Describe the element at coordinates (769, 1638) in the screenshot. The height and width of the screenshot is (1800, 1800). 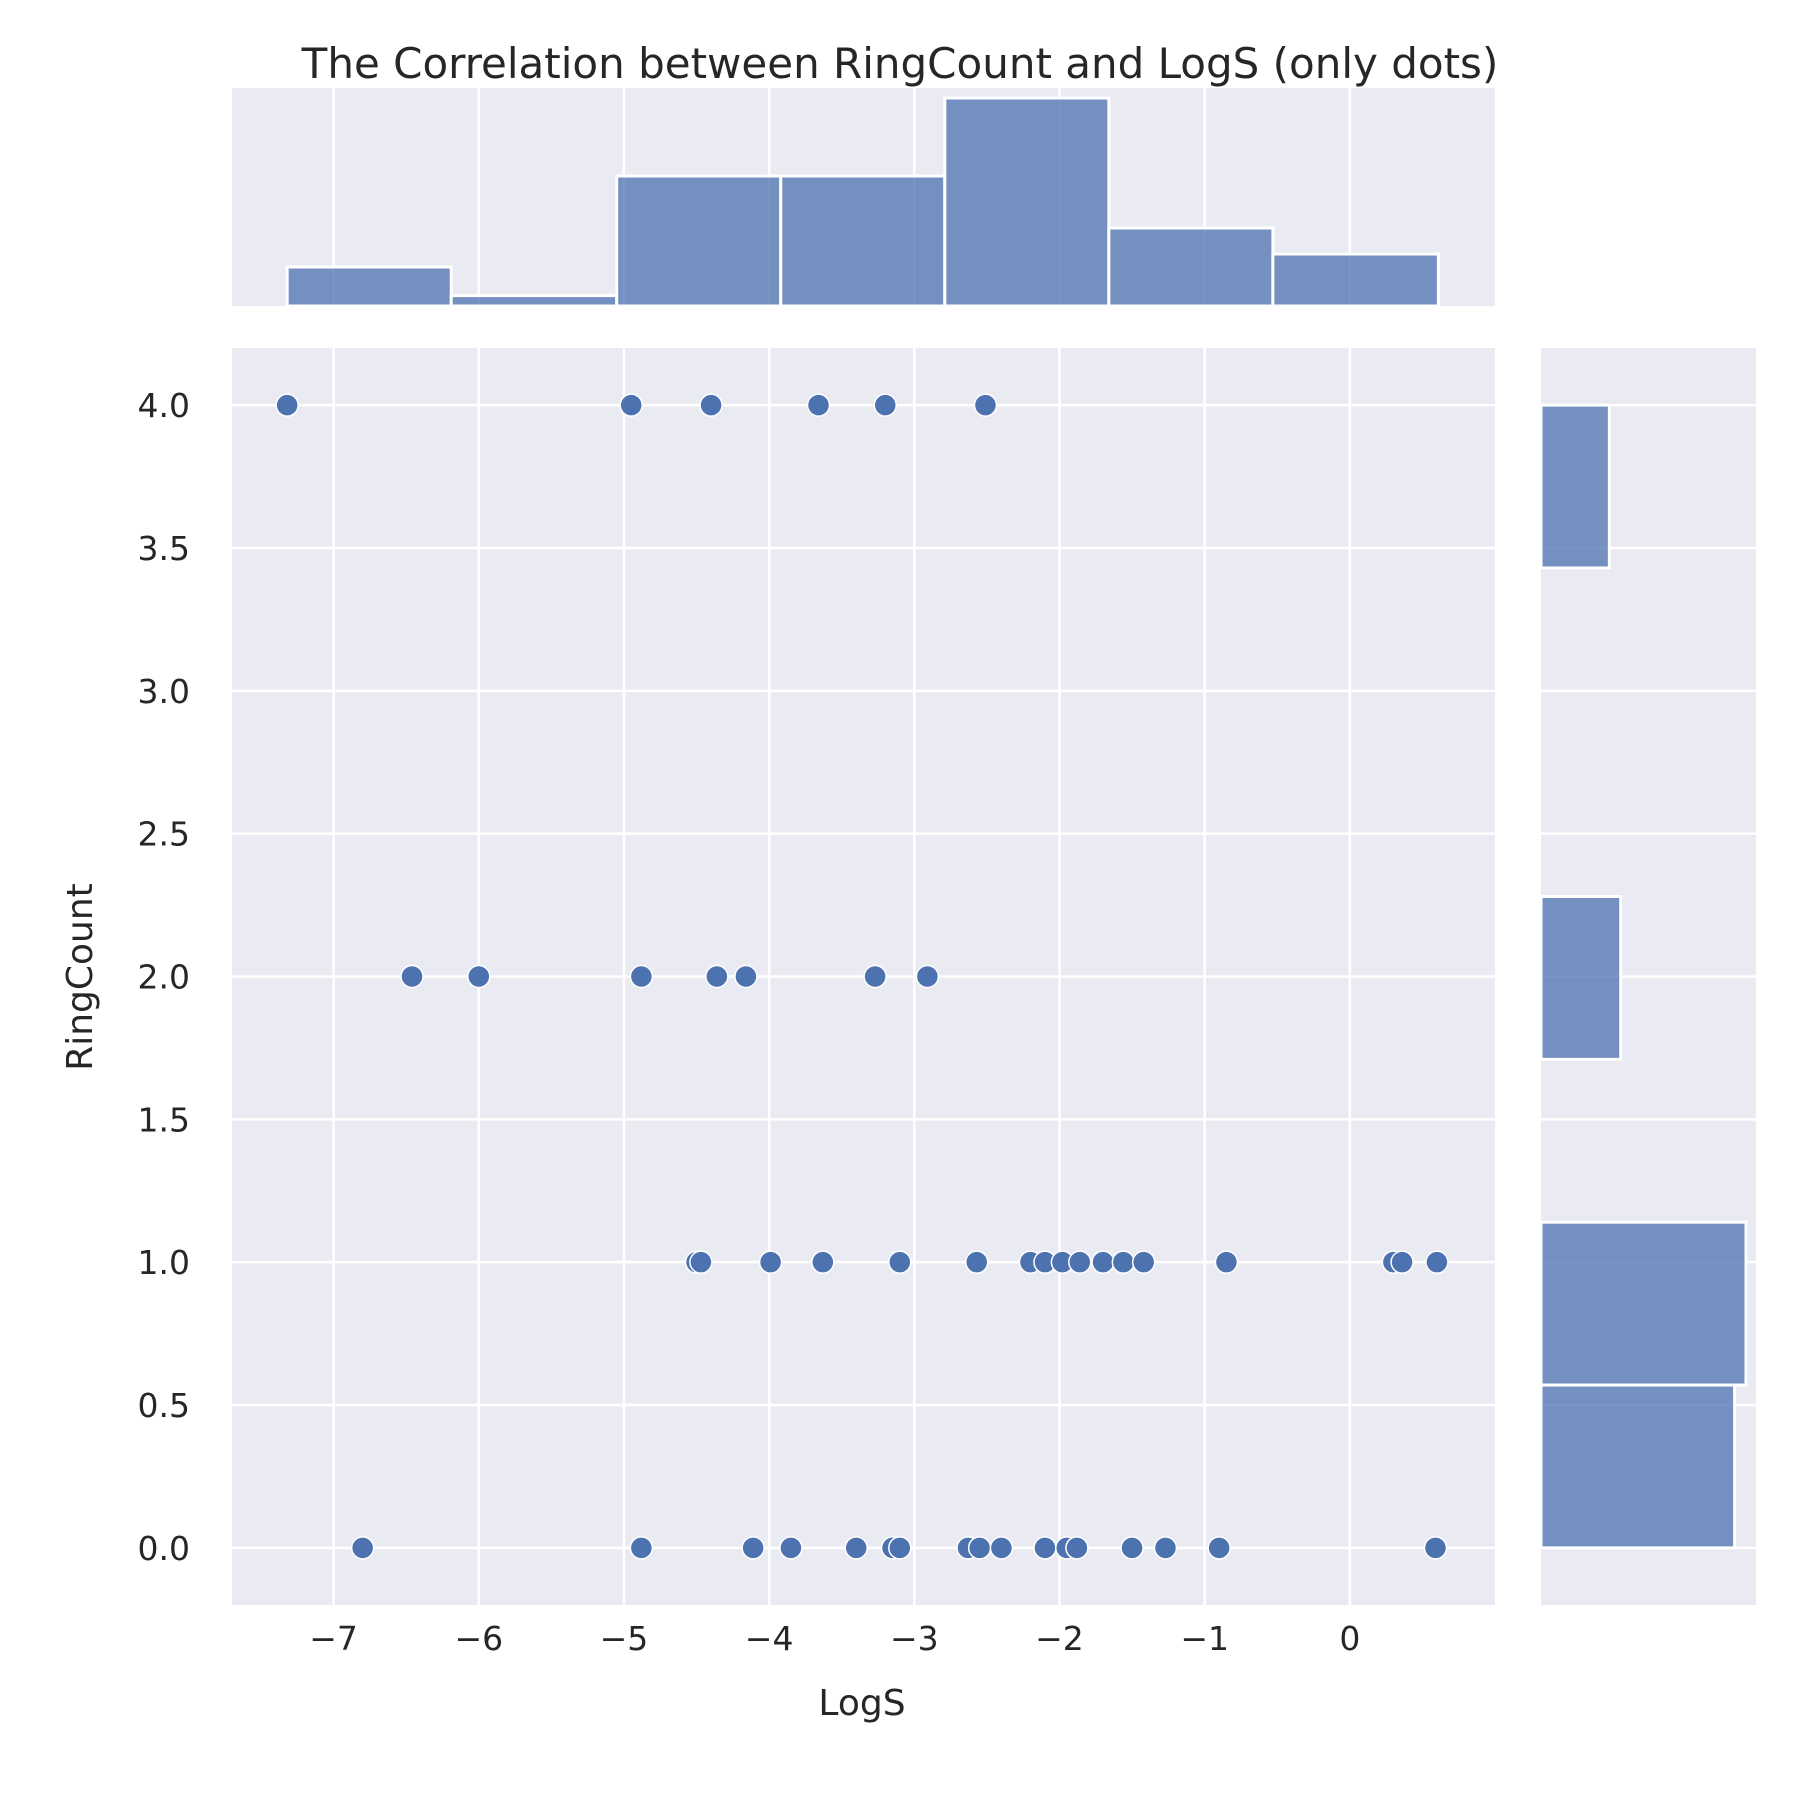
I see `x-tick-label: −4` at that location.